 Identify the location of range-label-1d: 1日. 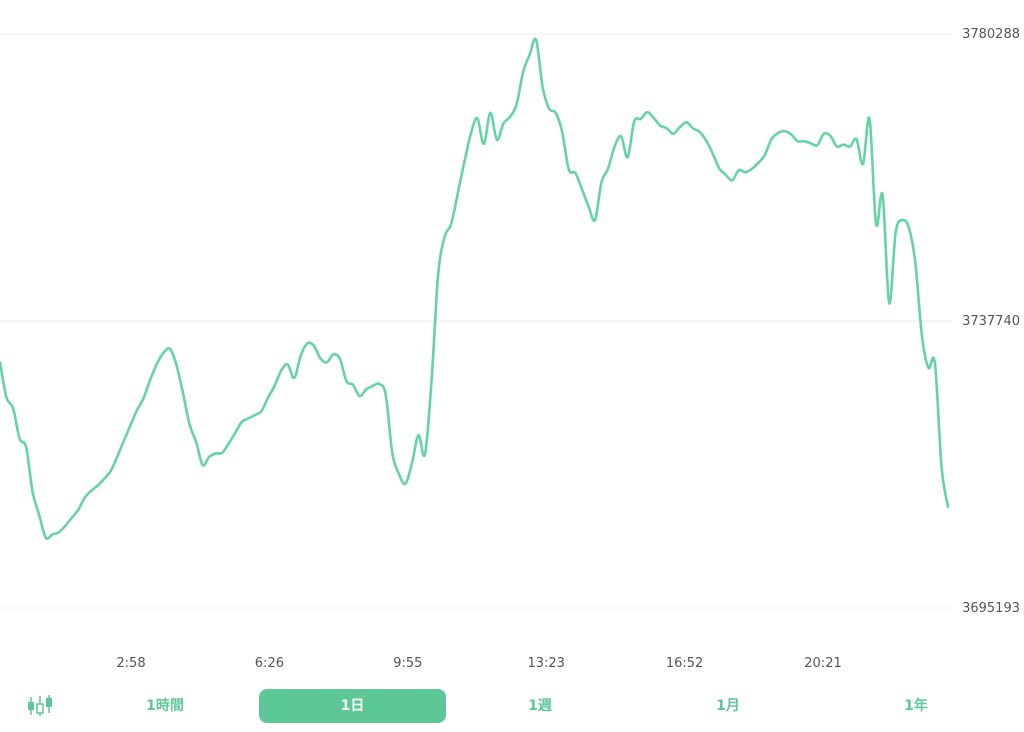
(352, 706).